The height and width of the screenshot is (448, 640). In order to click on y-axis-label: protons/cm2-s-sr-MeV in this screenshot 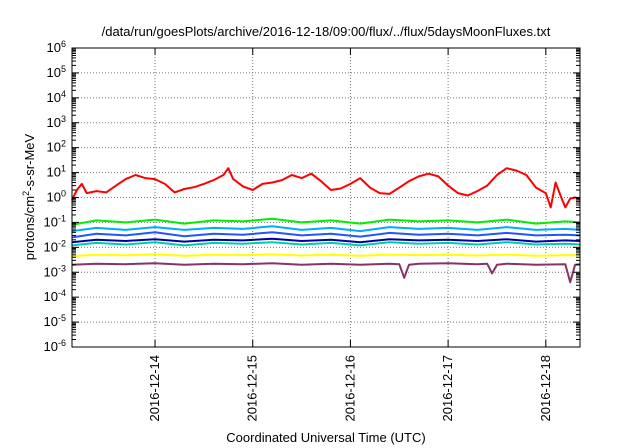, I will do `click(29, 196)`.